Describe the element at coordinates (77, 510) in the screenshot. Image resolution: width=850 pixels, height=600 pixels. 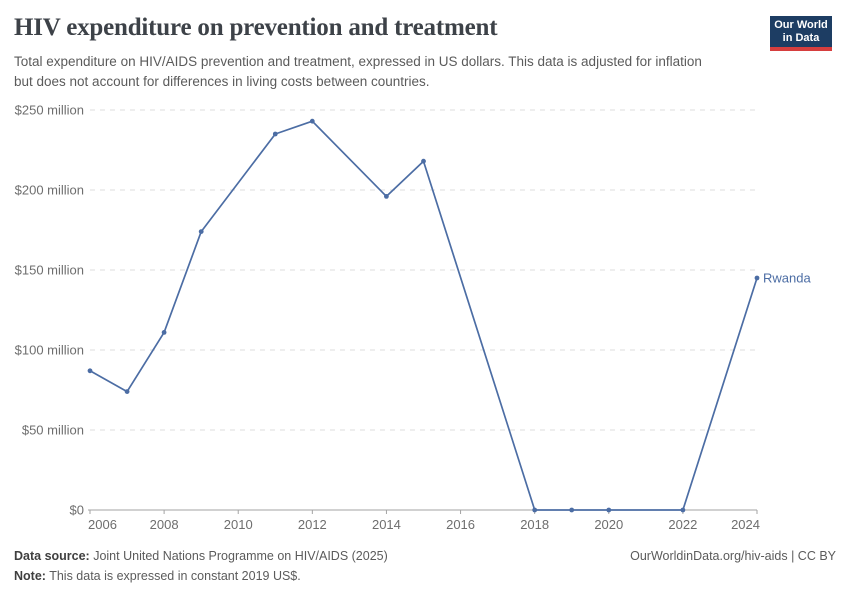
I see `y-axis-tick-label: $0` at that location.